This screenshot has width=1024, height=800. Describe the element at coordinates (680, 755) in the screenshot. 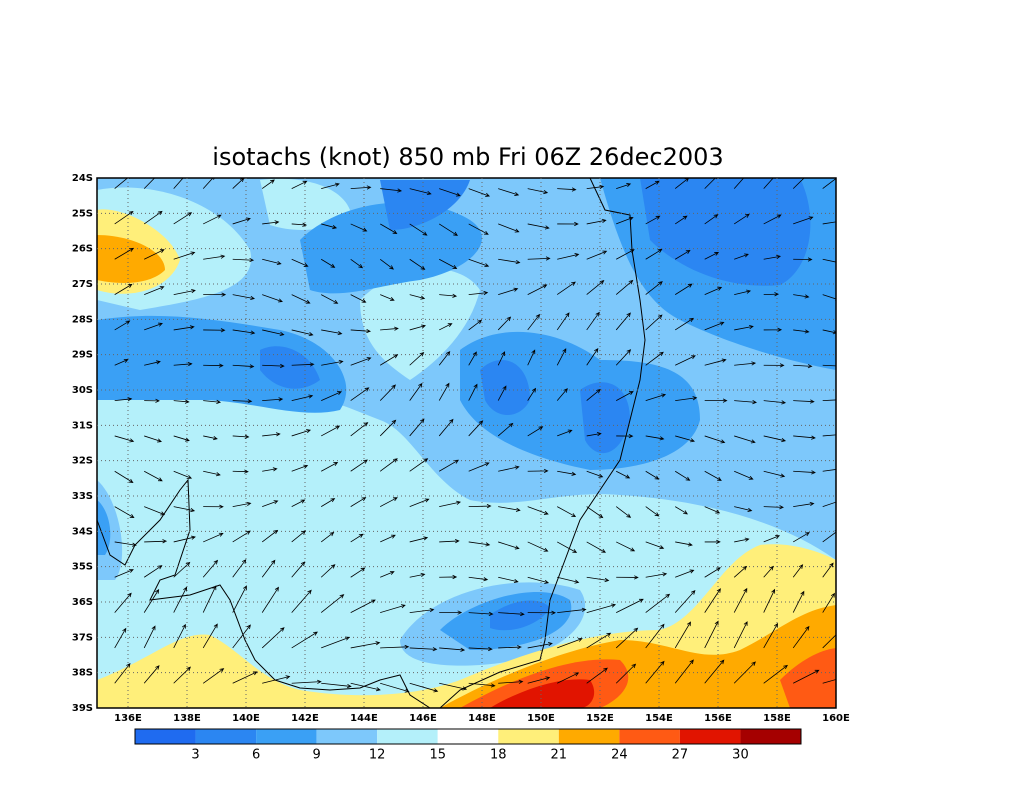

I see `legend-label: 27` at that location.